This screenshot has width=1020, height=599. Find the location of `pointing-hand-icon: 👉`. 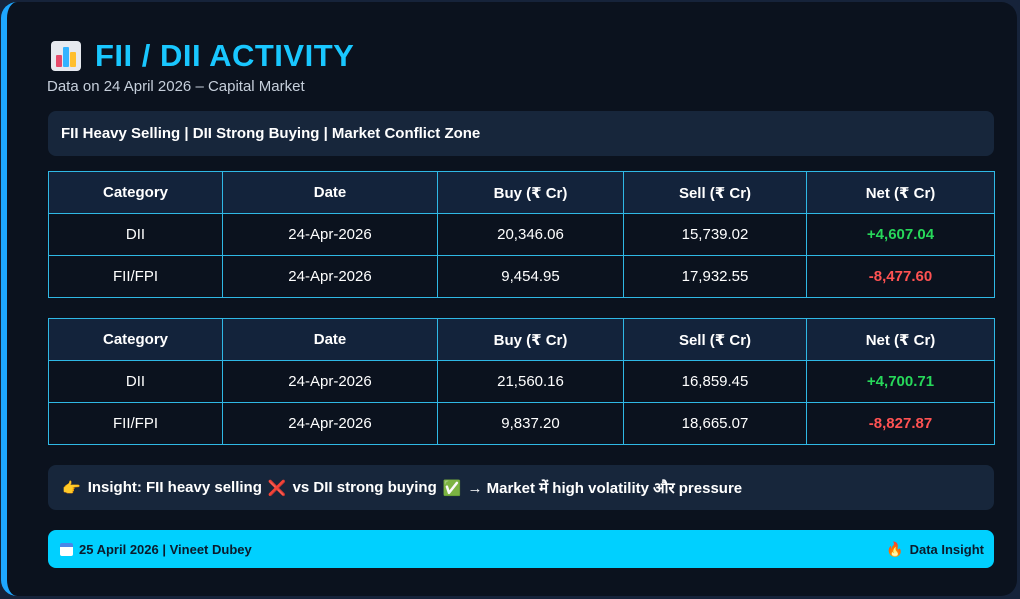

pointing-hand-icon: 👉 is located at coordinates (71, 488).